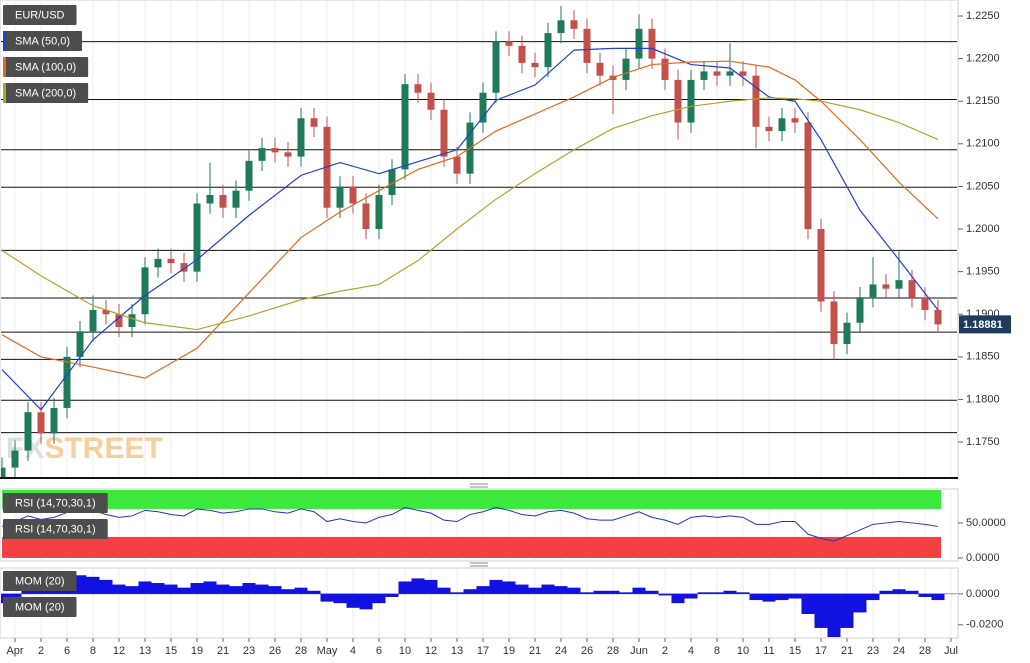 The height and width of the screenshot is (663, 1030). What do you see at coordinates (925, 651) in the screenshot?
I see `x-tick-label: 28` at bounding box center [925, 651].